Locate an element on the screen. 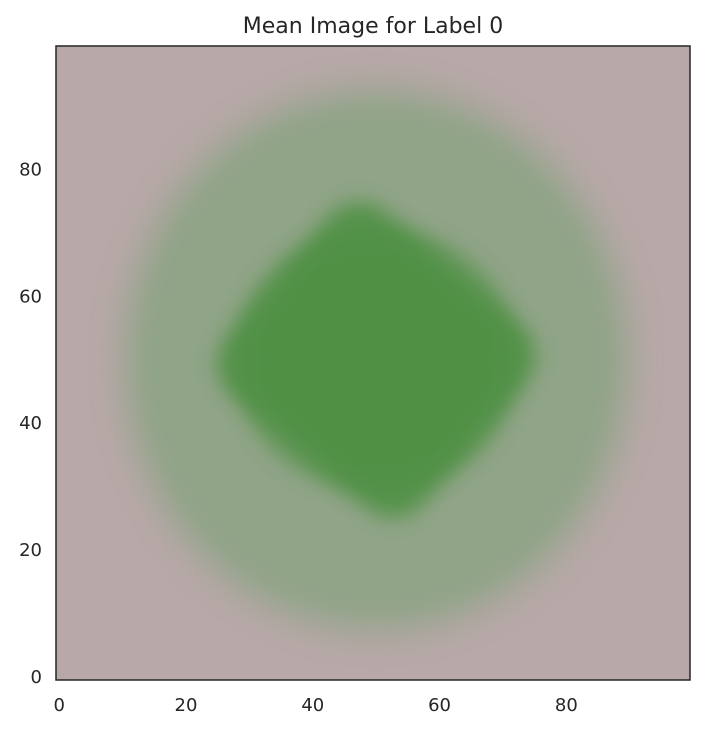  y-tick-label: 40 is located at coordinates (30, 423).